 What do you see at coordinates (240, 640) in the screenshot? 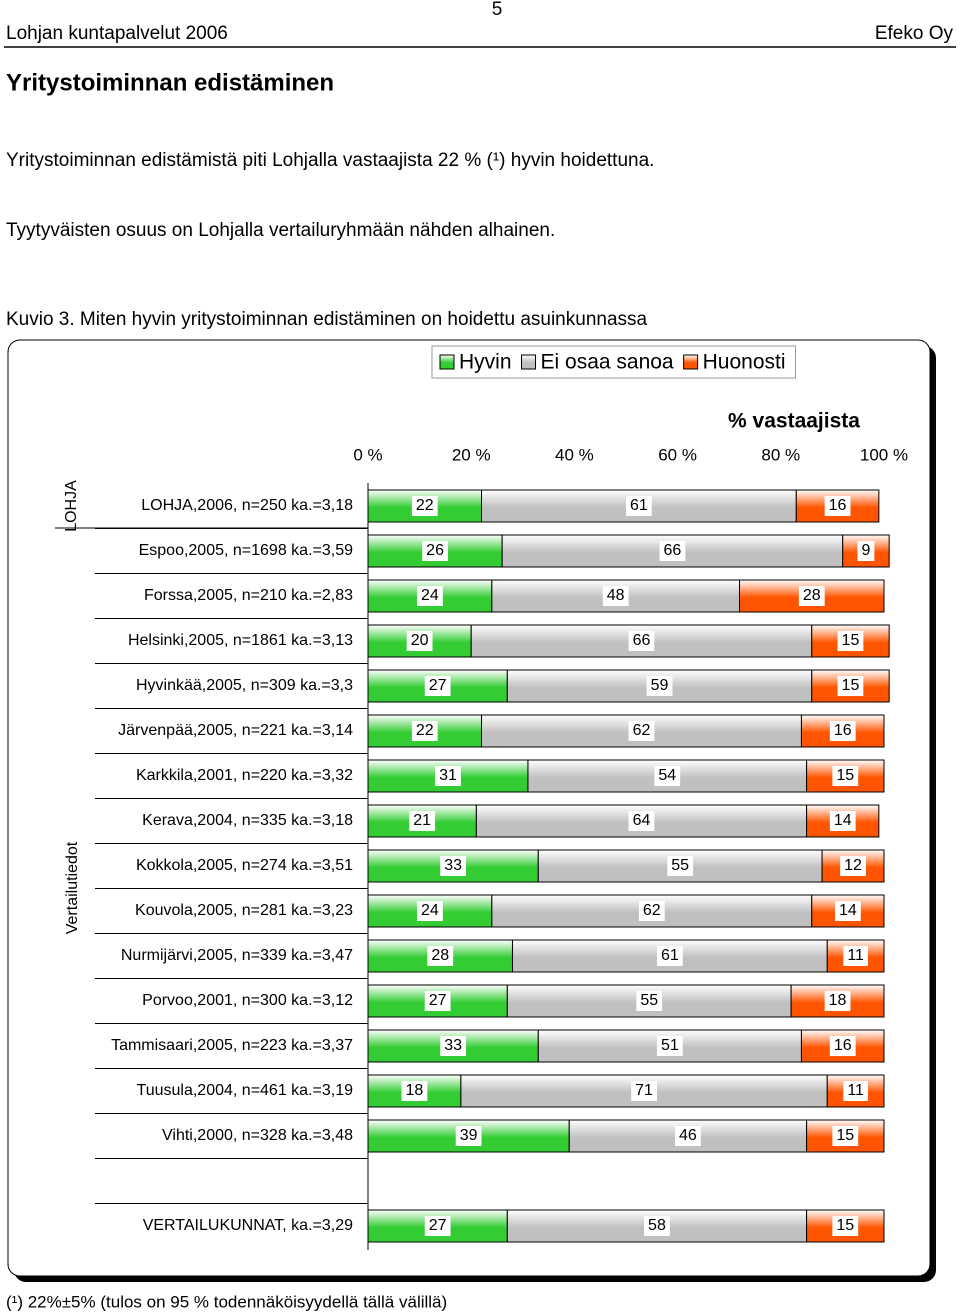
I see `category-label: Helsinki,2005, n=1861 ka.=3,13` at bounding box center [240, 640].